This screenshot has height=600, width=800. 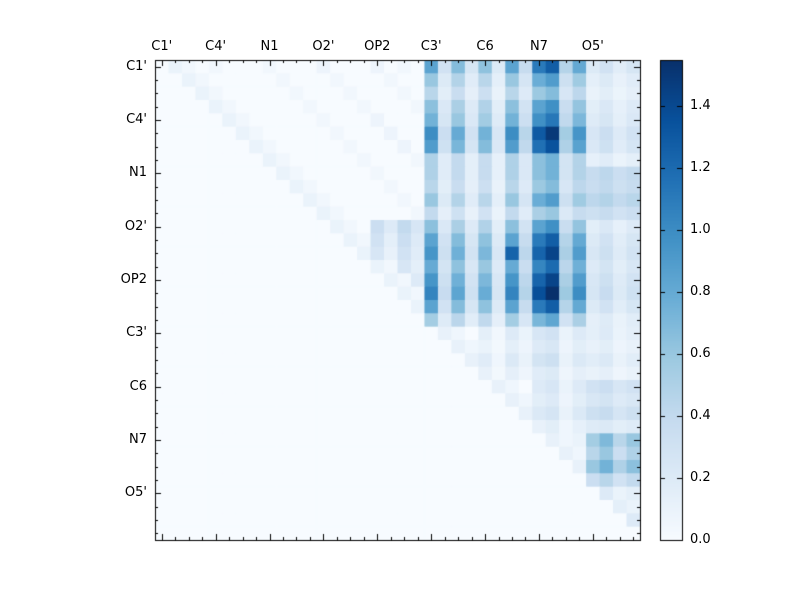 What do you see at coordinates (135, 493) in the screenshot?
I see `y-tick-label-9: O5'` at bounding box center [135, 493].